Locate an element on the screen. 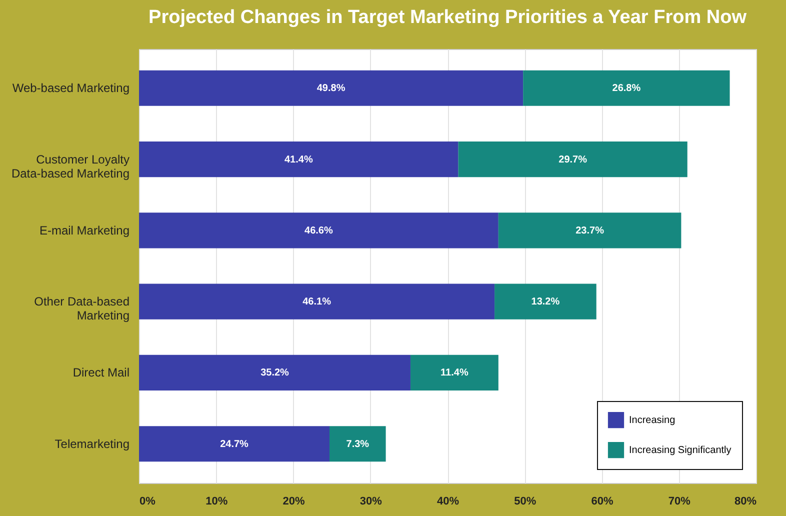 The image size is (786, 516). y-tick-label: Direct Mail is located at coordinates (101, 373).